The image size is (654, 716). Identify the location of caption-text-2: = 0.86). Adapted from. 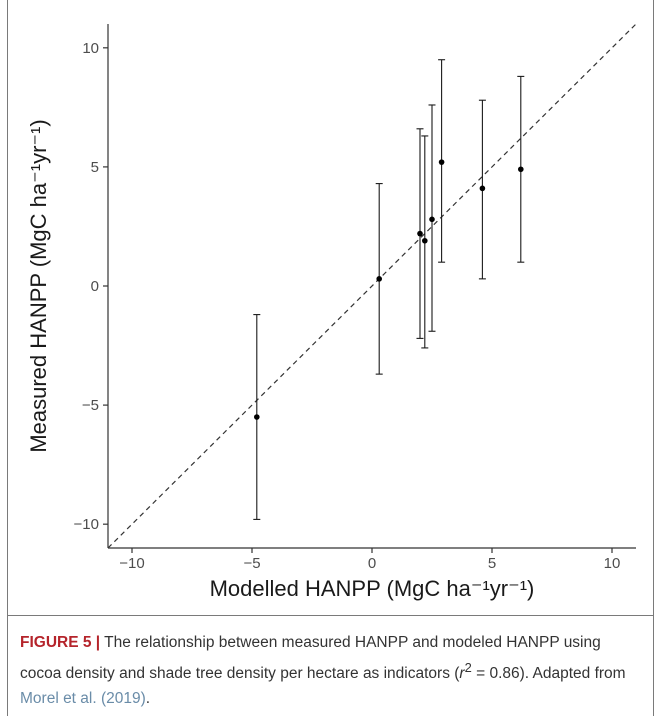
(548, 674).